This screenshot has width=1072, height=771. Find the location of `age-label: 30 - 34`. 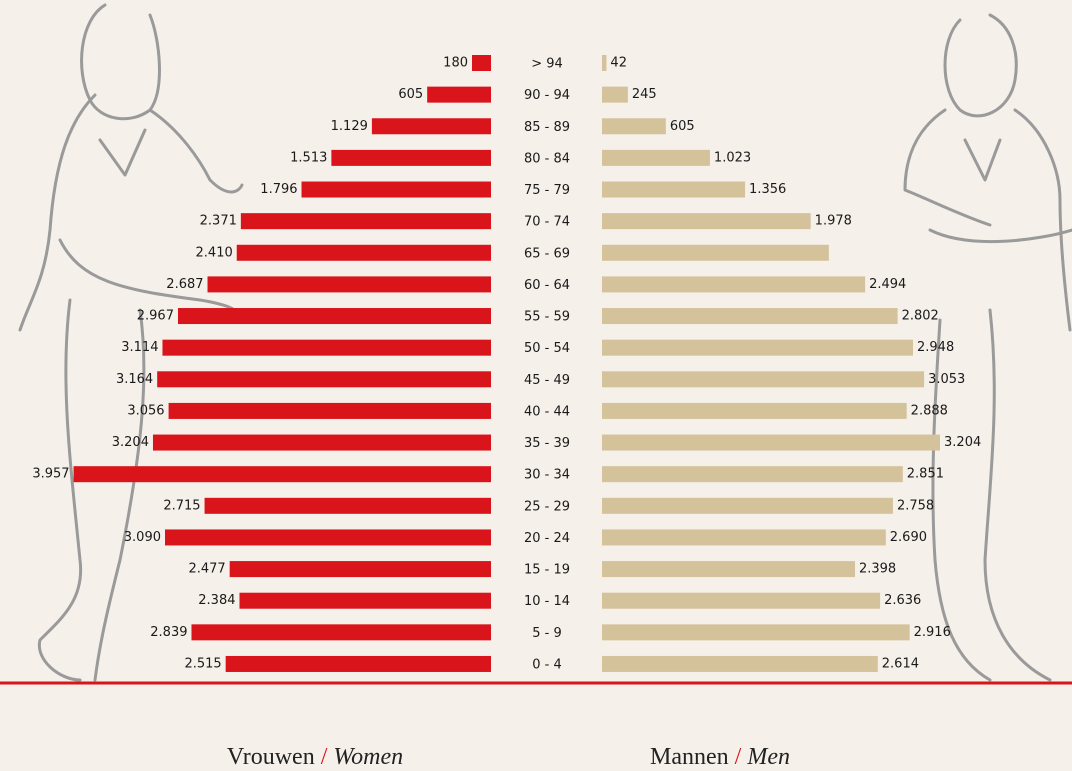

age-label: 30 - 34 is located at coordinates (547, 475).